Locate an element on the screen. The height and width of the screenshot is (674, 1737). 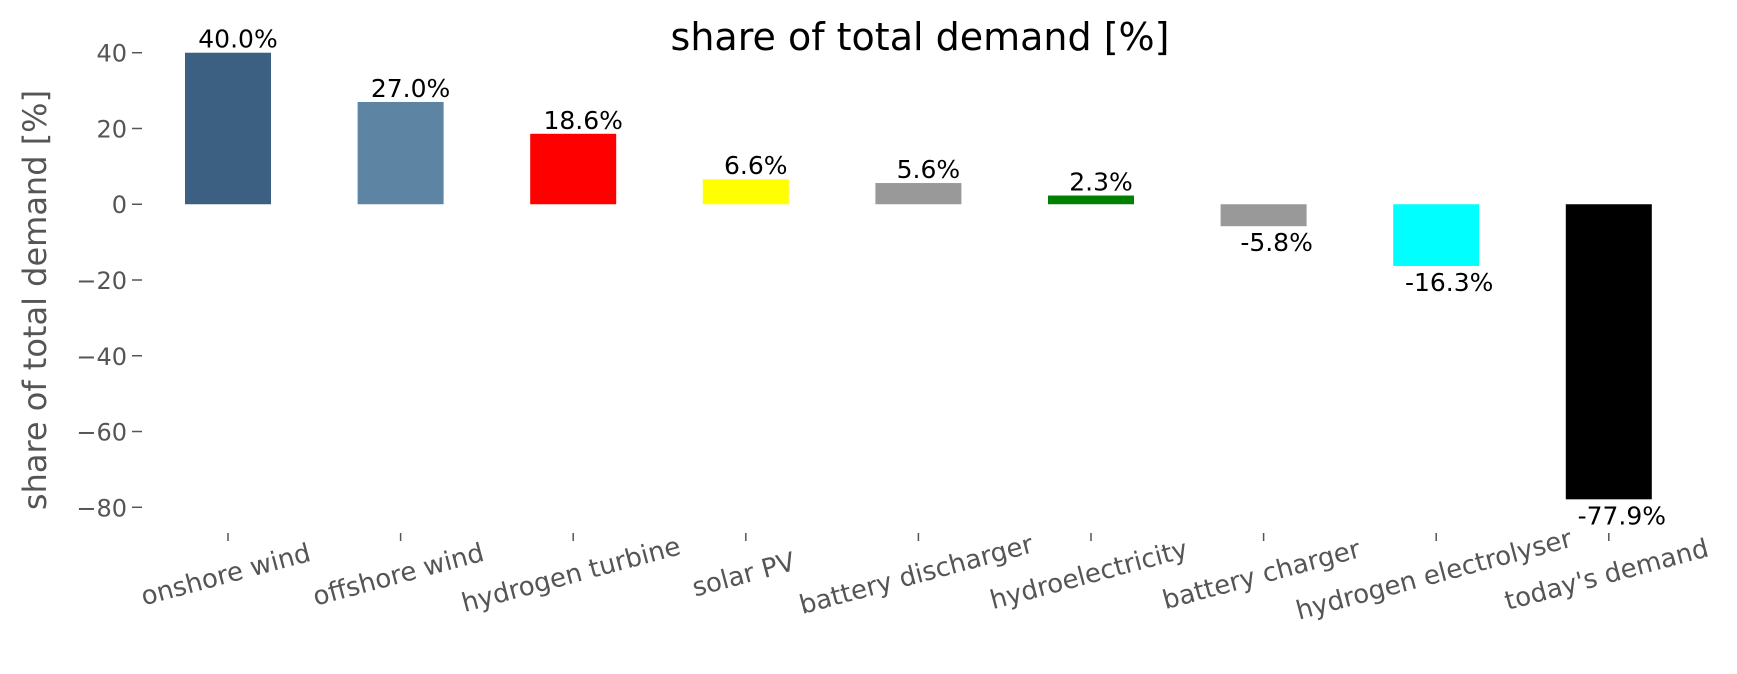
x-tick-label: solar PV is located at coordinates (743, 575).